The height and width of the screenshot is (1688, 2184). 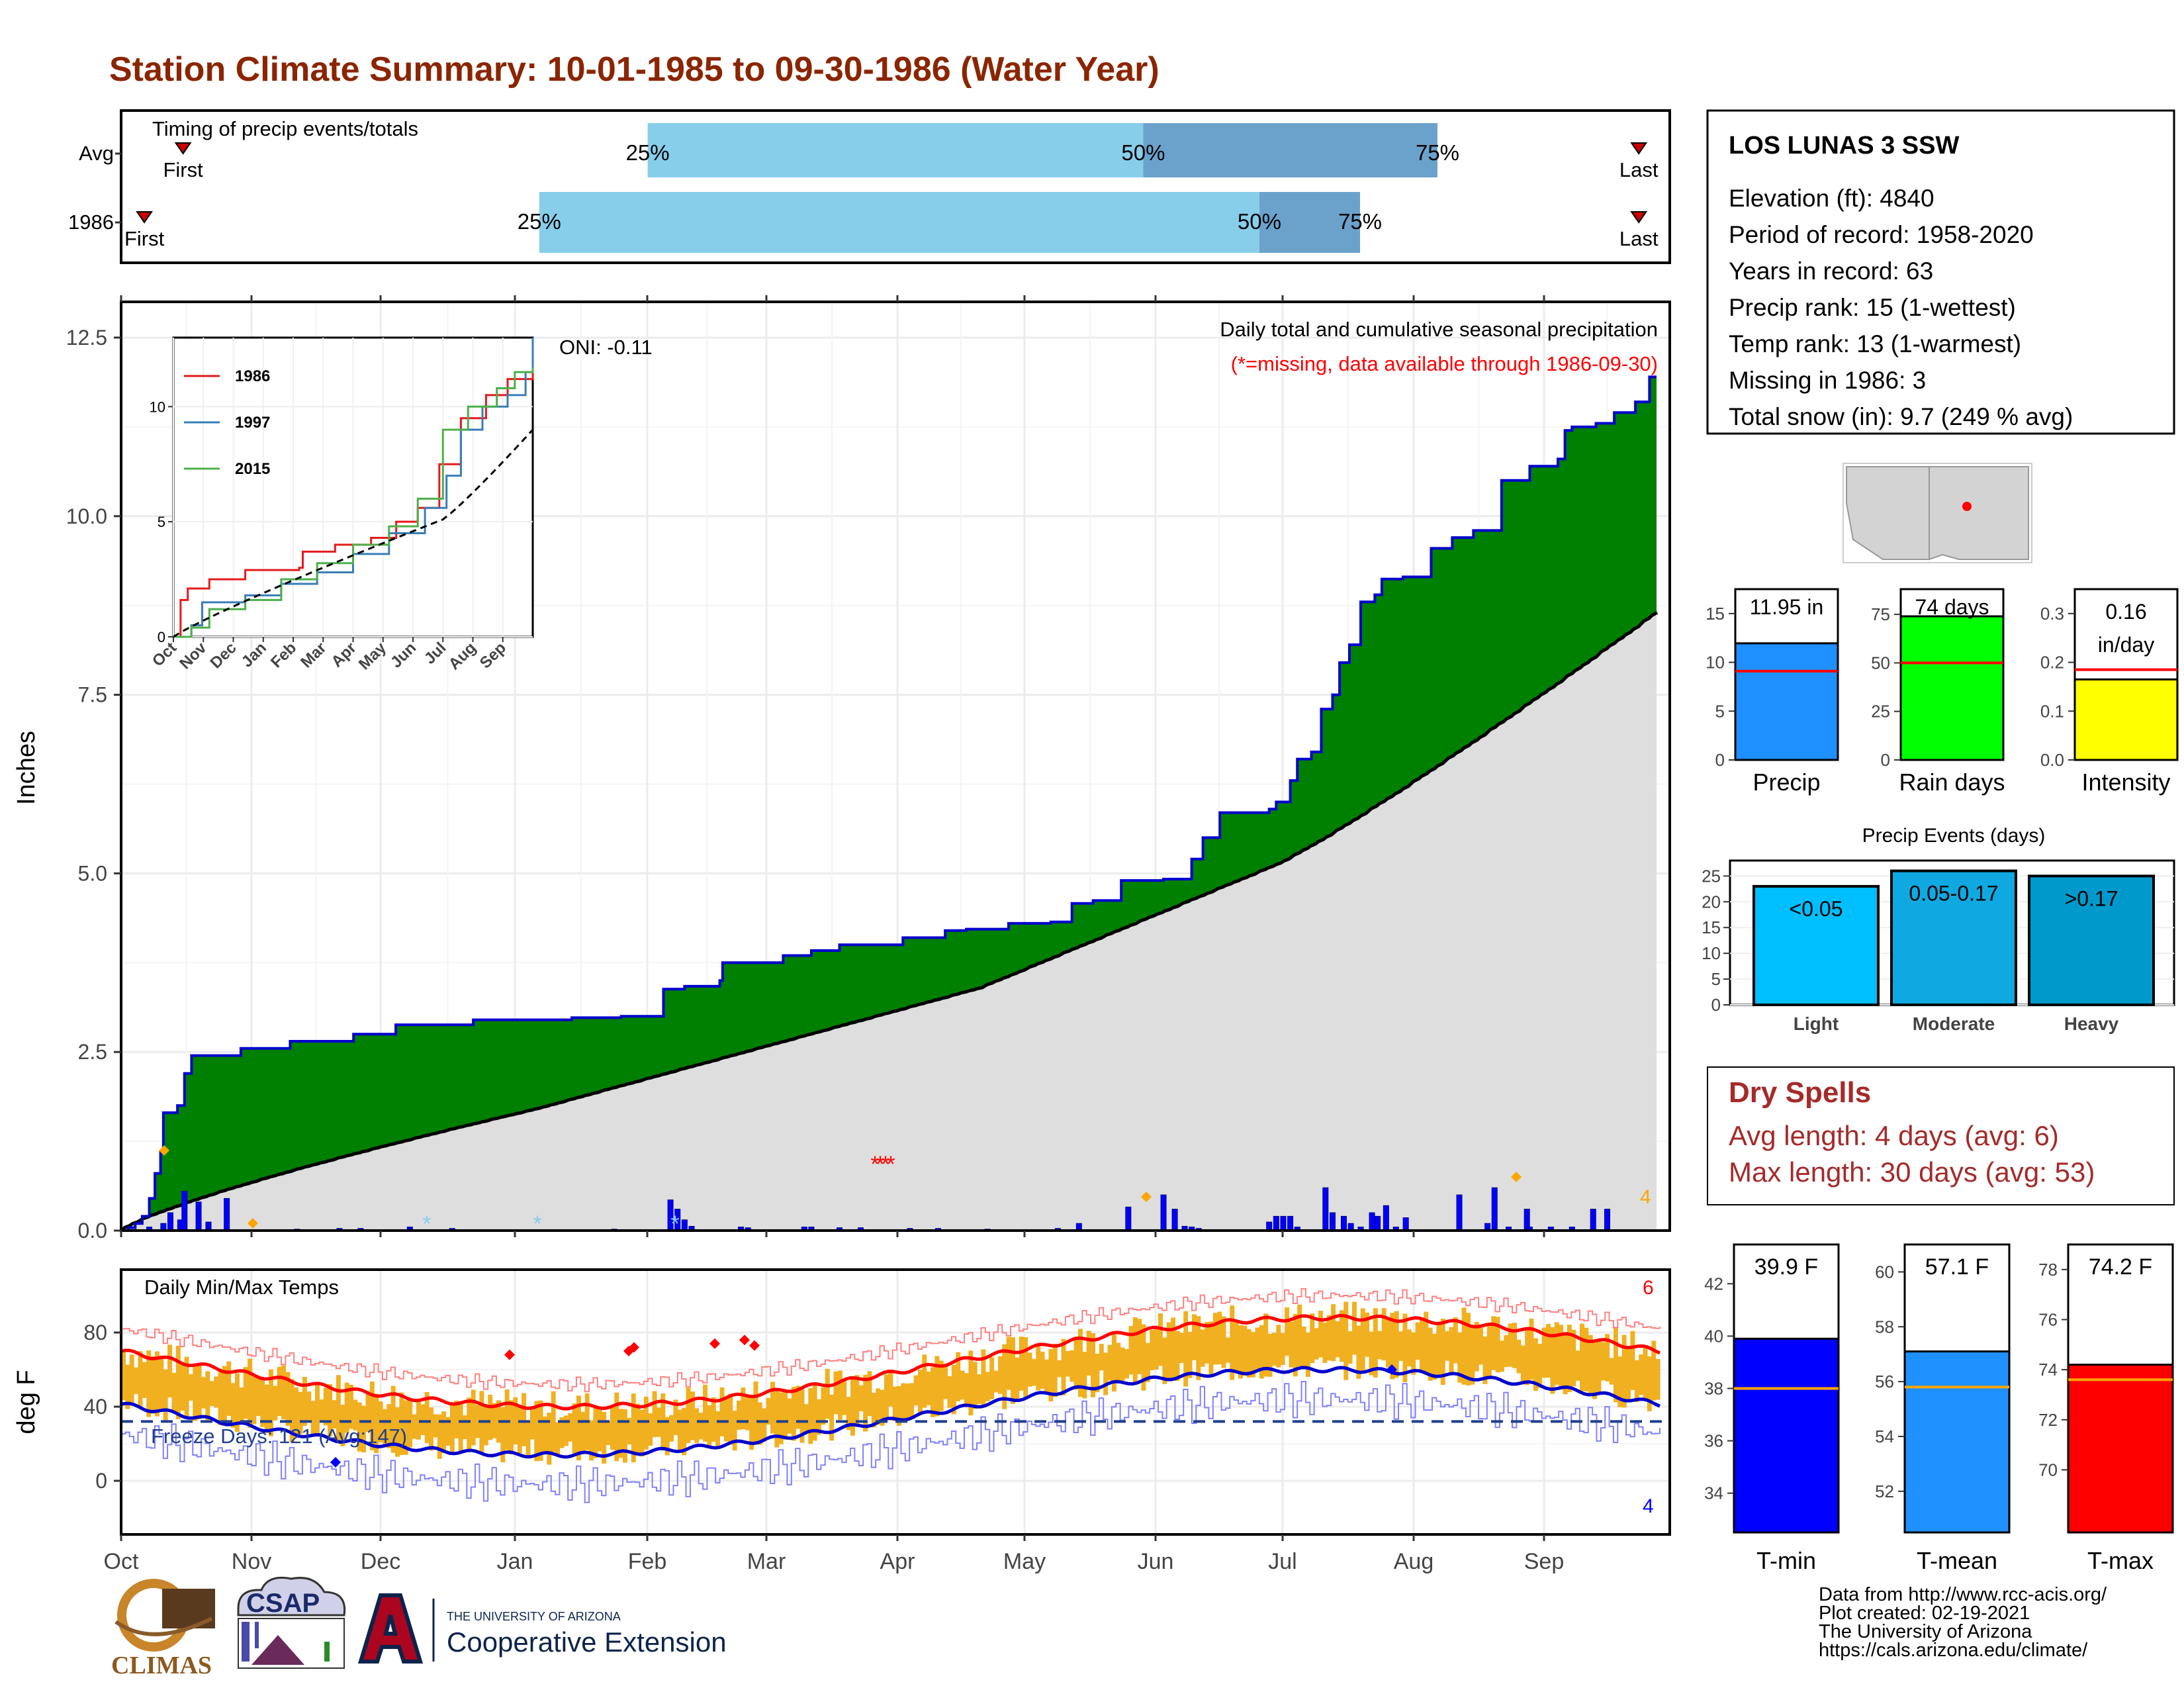 What do you see at coordinates (1885, 1436) in the screenshot?
I see `tmean-summary-y-tick: 54` at bounding box center [1885, 1436].